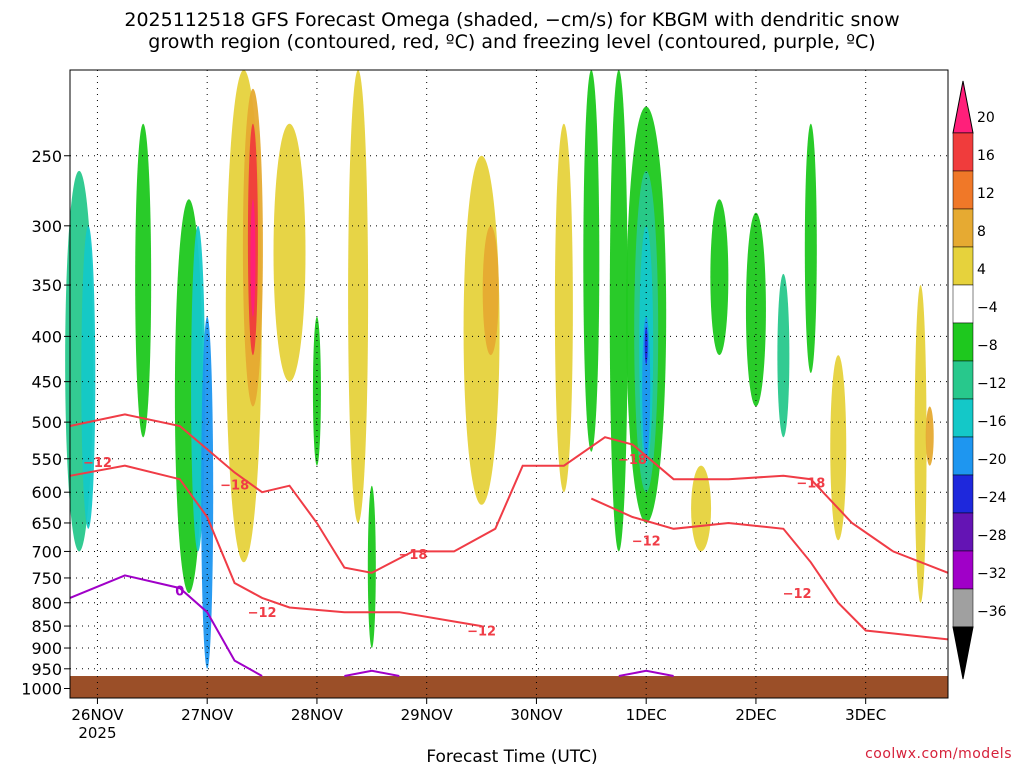  Describe the element at coordinates (981, 270) in the screenshot. I see `colorbar-label: 4` at that location.